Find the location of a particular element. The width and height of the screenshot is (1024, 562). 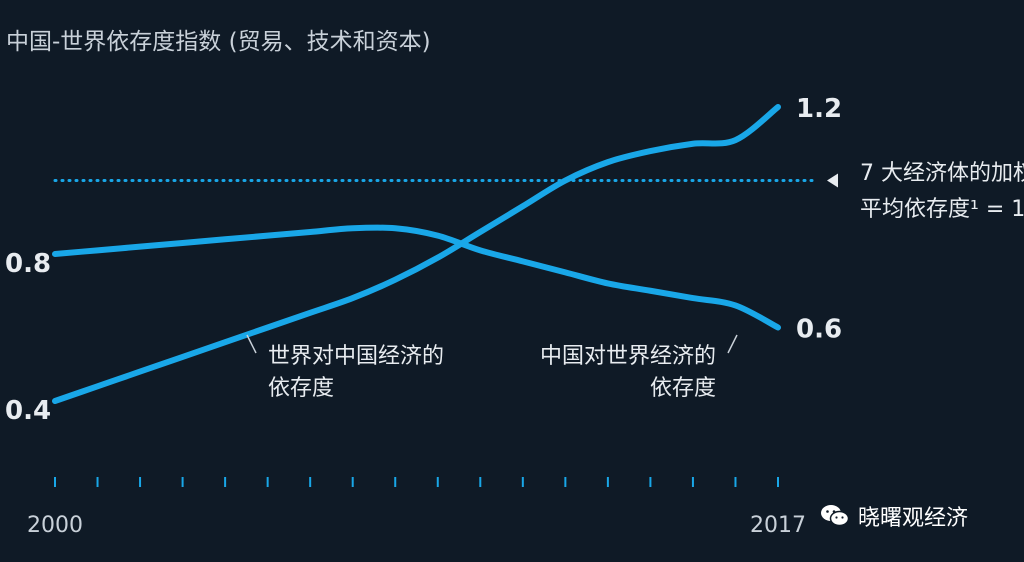

reference-pointer is located at coordinates (832, 180).